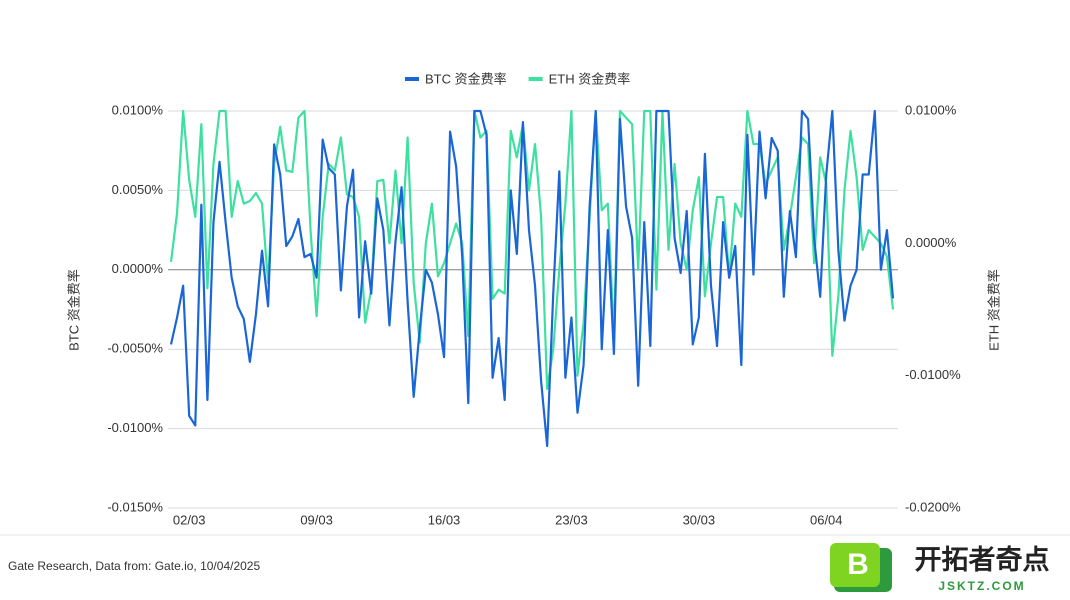 Image resolution: width=1070 pixels, height=600 pixels. What do you see at coordinates (826, 519) in the screenshot?
I see `x-tick-label: 06/04` at bounding box center [826, 519].